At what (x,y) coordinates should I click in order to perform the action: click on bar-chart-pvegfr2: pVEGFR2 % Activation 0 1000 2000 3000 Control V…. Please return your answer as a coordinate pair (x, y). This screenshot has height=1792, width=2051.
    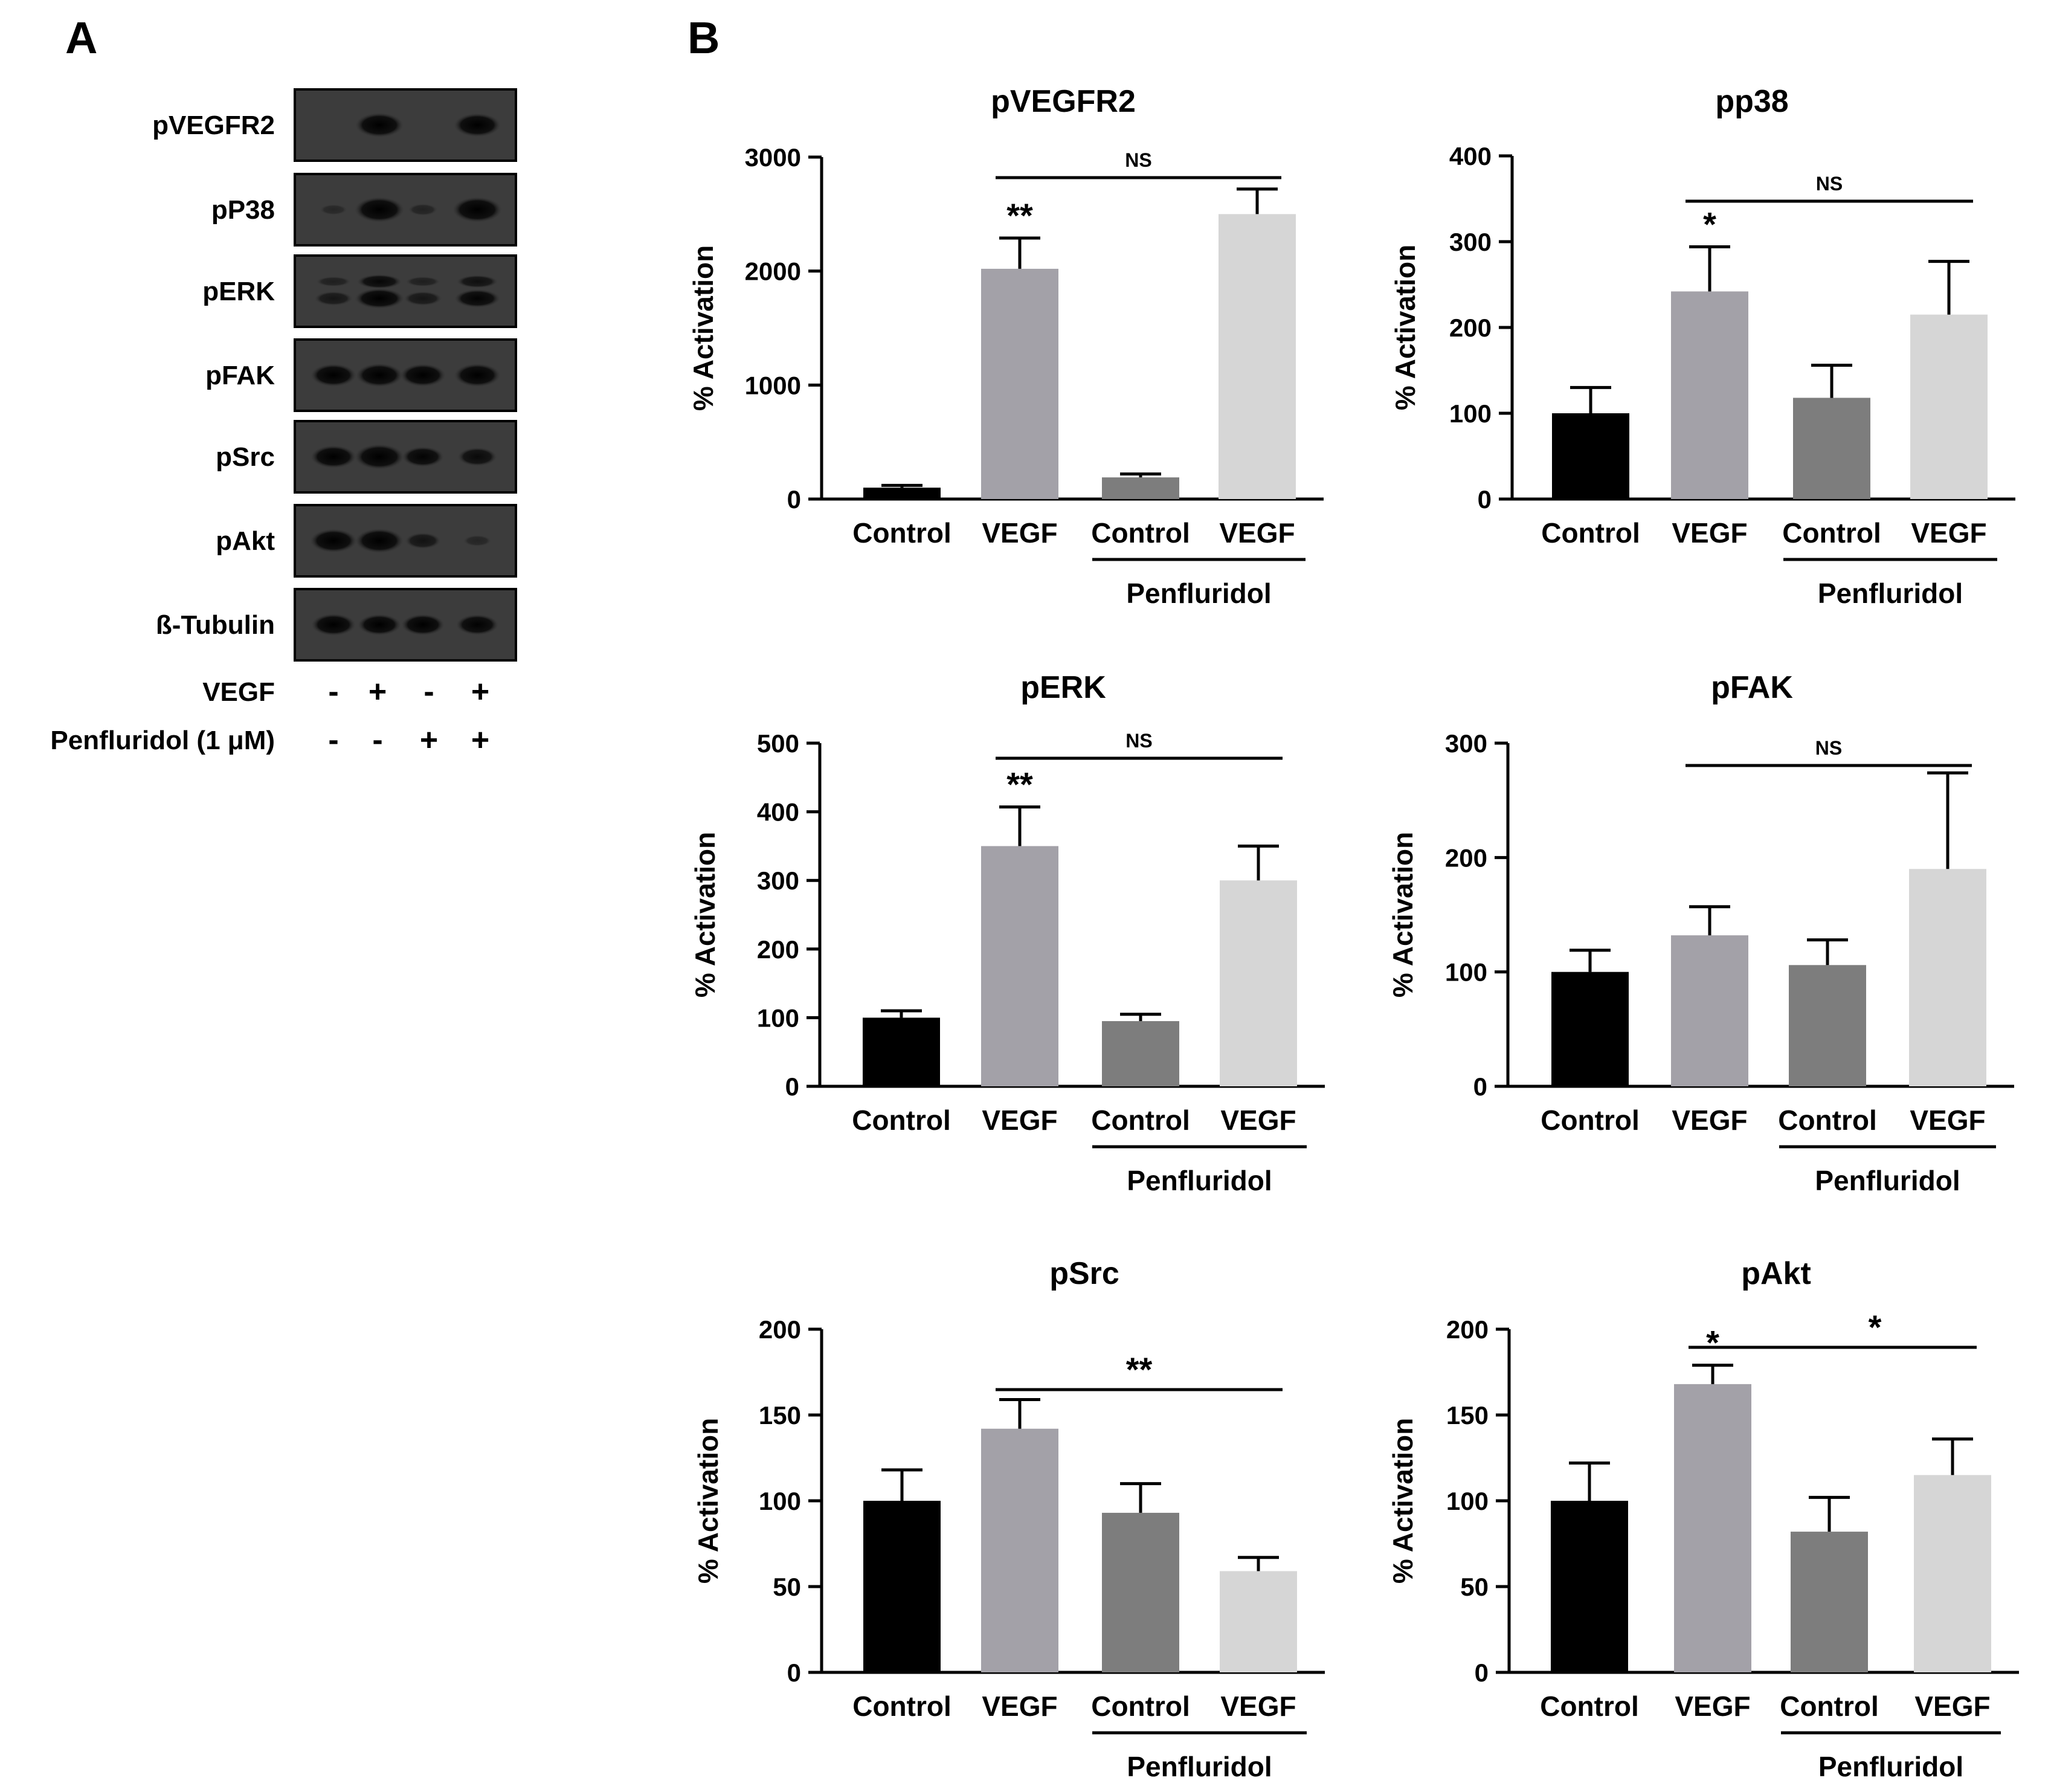
    Looking at the image, I should click on (1005, 346).